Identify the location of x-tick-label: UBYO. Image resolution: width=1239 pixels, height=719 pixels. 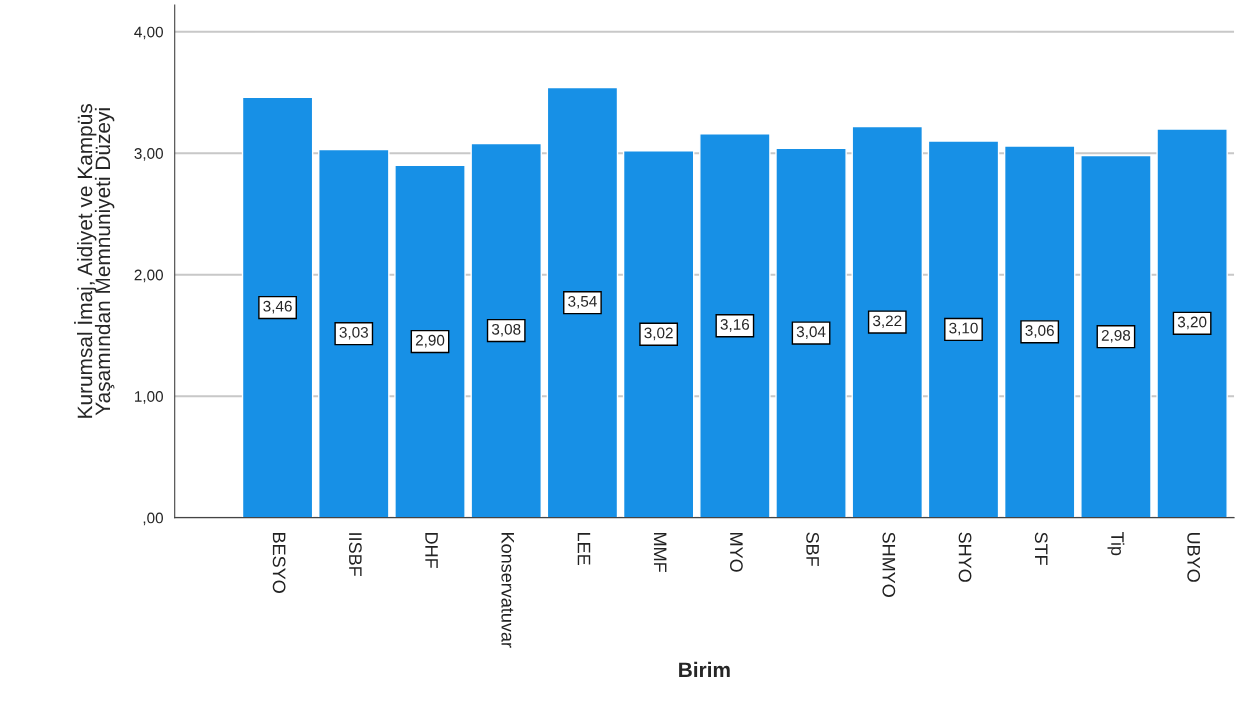
(1194, 557).